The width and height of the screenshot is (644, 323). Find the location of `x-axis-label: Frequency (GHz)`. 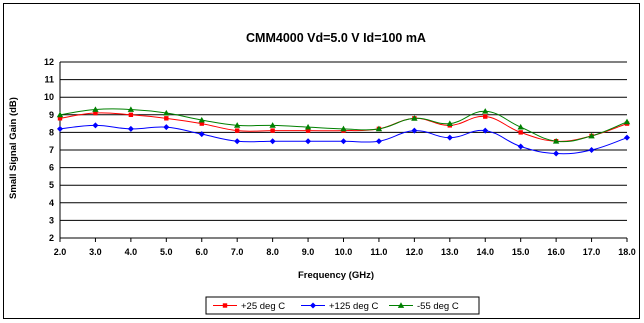

x-axis-label: Frequency (GHz) is located at coordinates (336, 275).